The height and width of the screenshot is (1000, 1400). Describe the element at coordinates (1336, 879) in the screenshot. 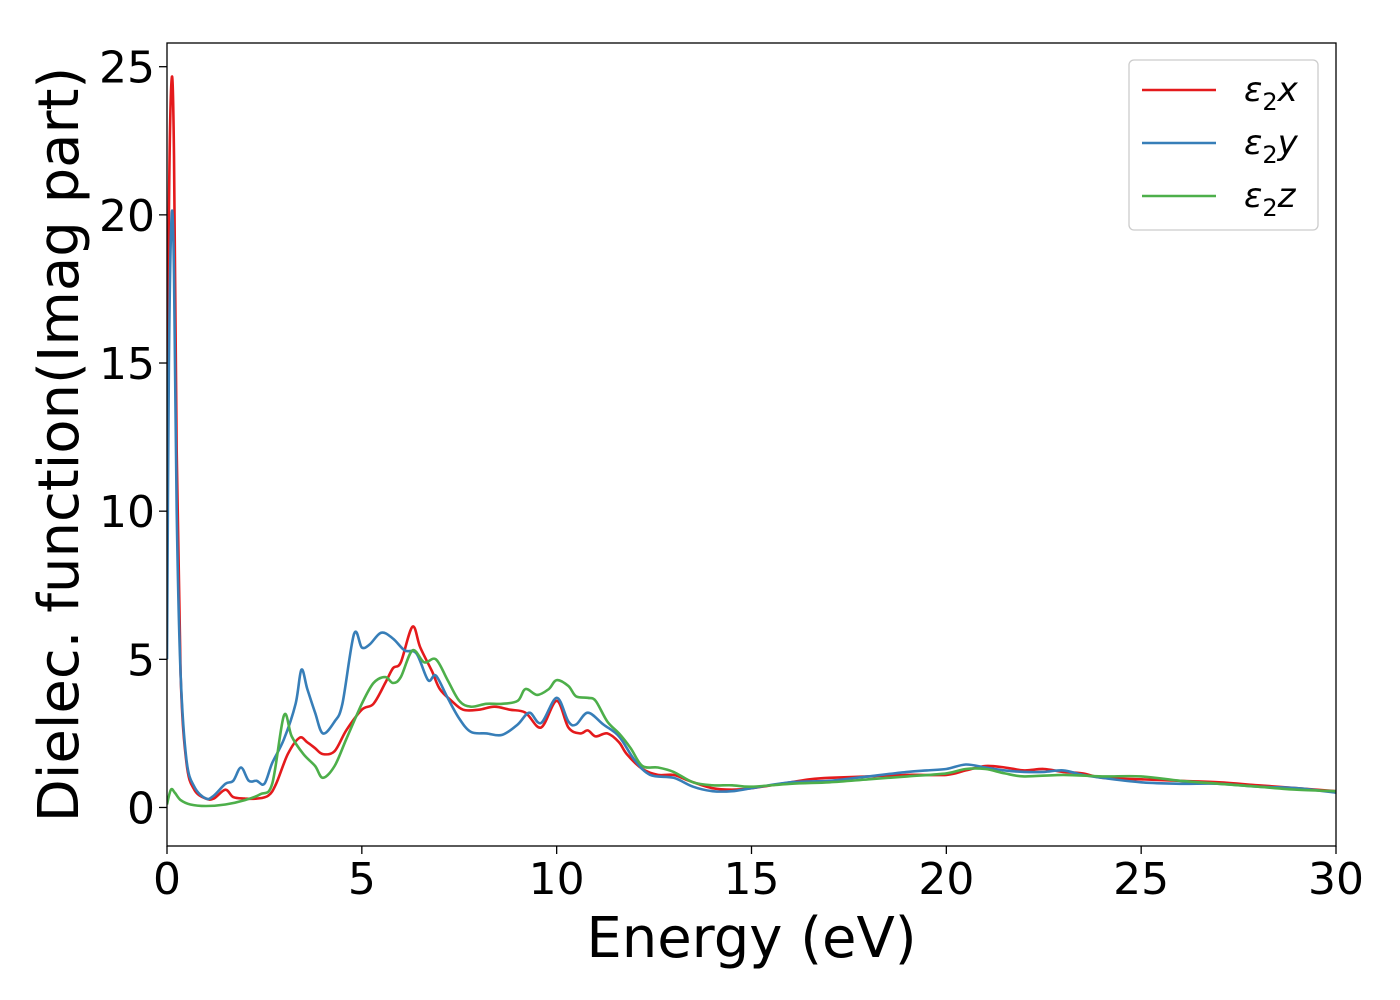

I see `x-tick-label: 30` at that location.